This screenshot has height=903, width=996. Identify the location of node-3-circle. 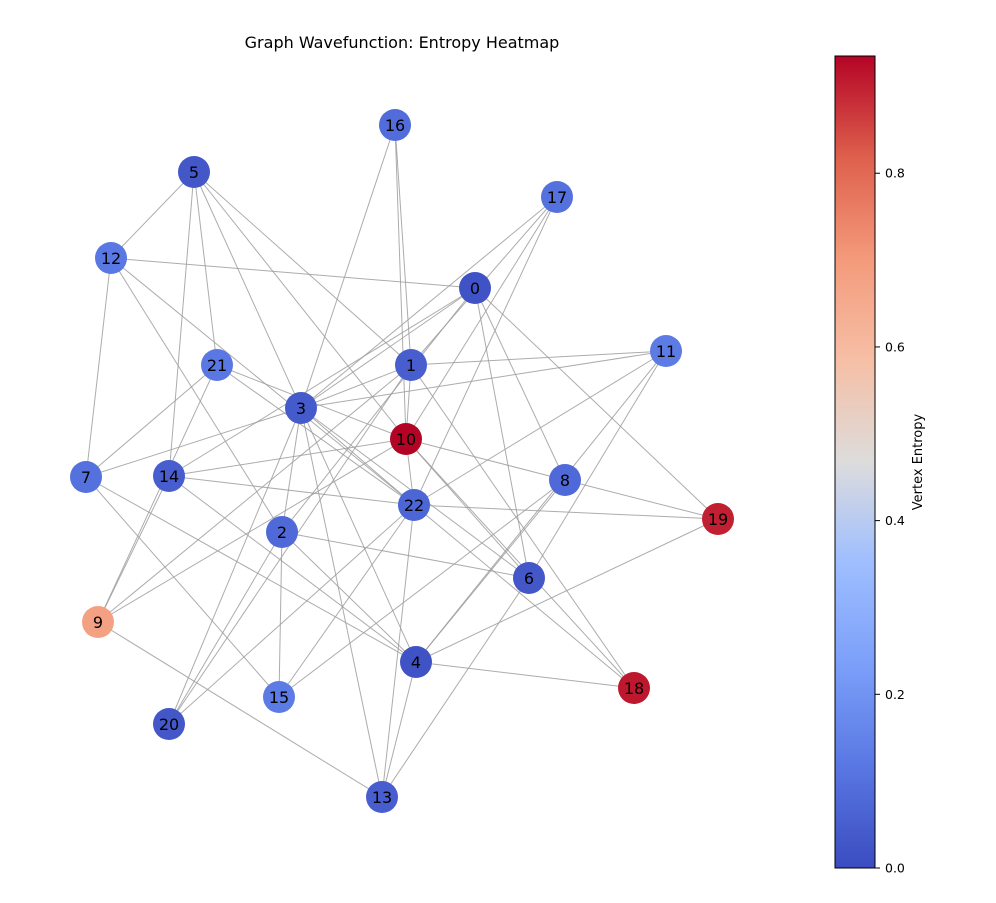
(301, 408).